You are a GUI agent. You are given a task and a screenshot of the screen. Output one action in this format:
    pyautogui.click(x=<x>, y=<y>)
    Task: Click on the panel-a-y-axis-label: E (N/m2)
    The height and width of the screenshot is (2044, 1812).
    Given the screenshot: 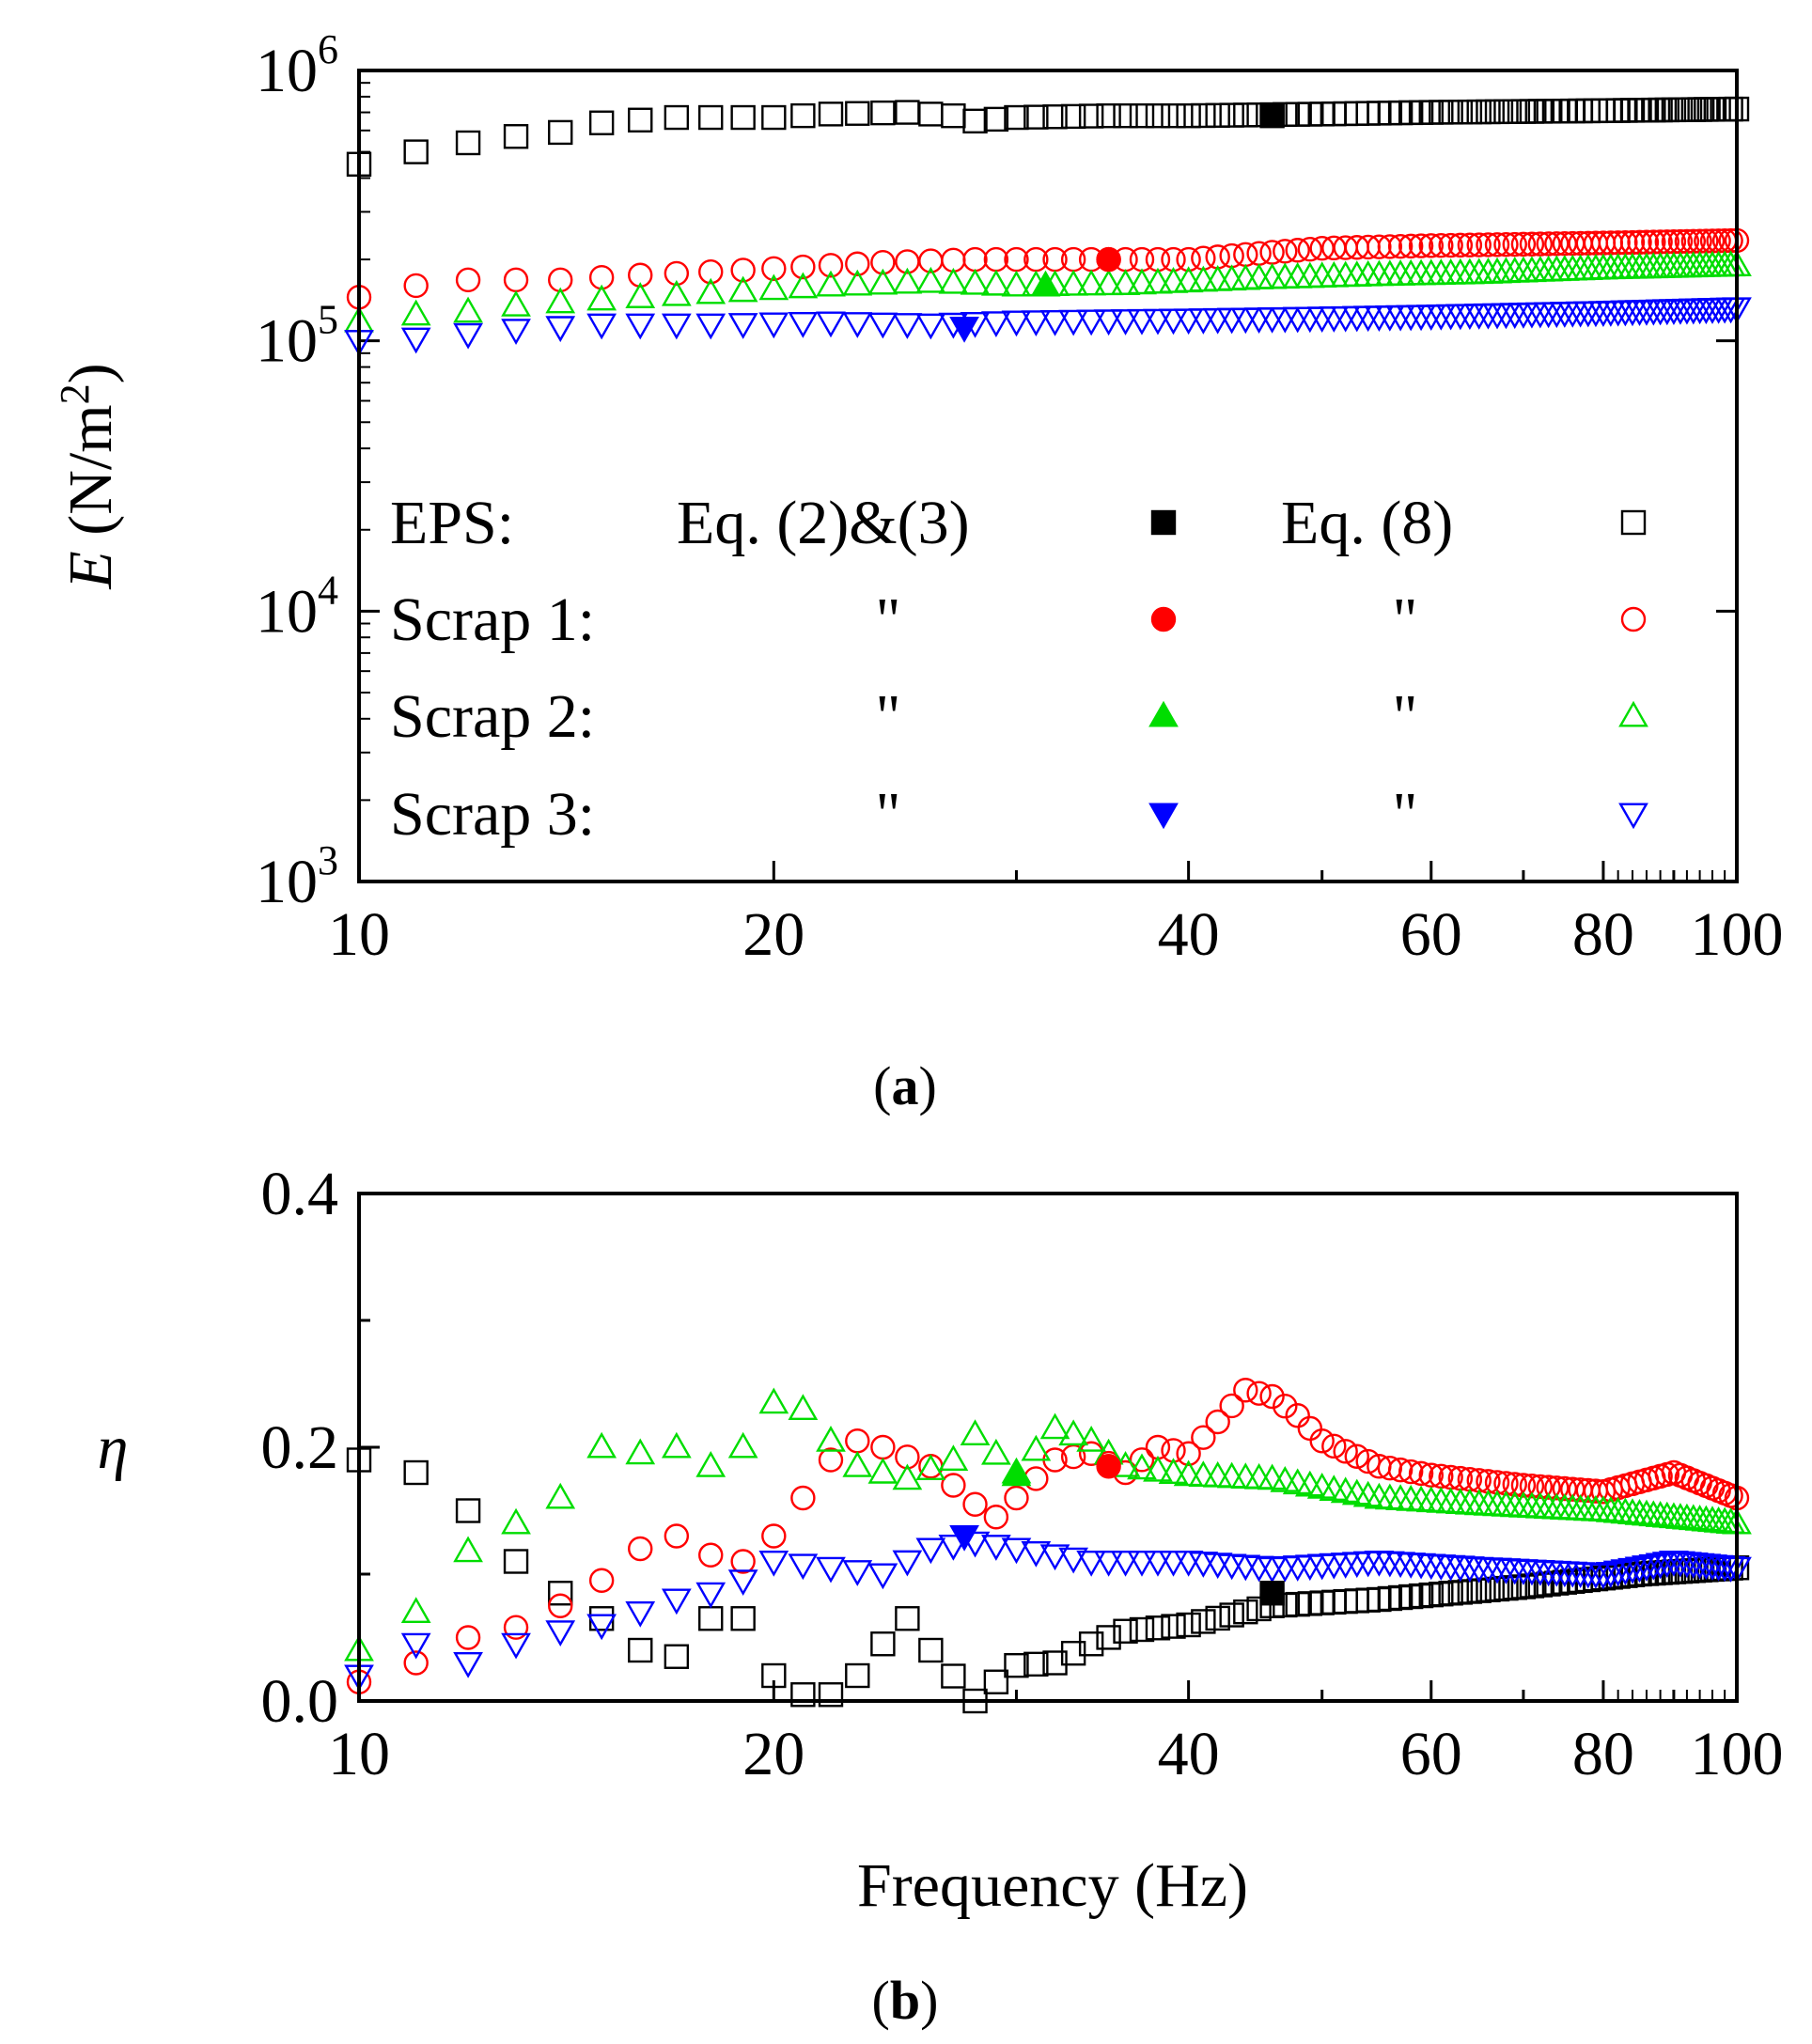 What is the action you would take?
    pyautogui.click(x=89, y=476)
    